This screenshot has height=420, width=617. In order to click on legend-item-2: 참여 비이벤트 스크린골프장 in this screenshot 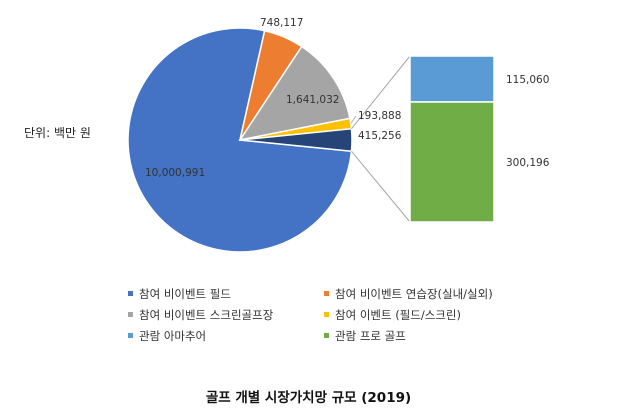, I will do `click(226, 314)`.